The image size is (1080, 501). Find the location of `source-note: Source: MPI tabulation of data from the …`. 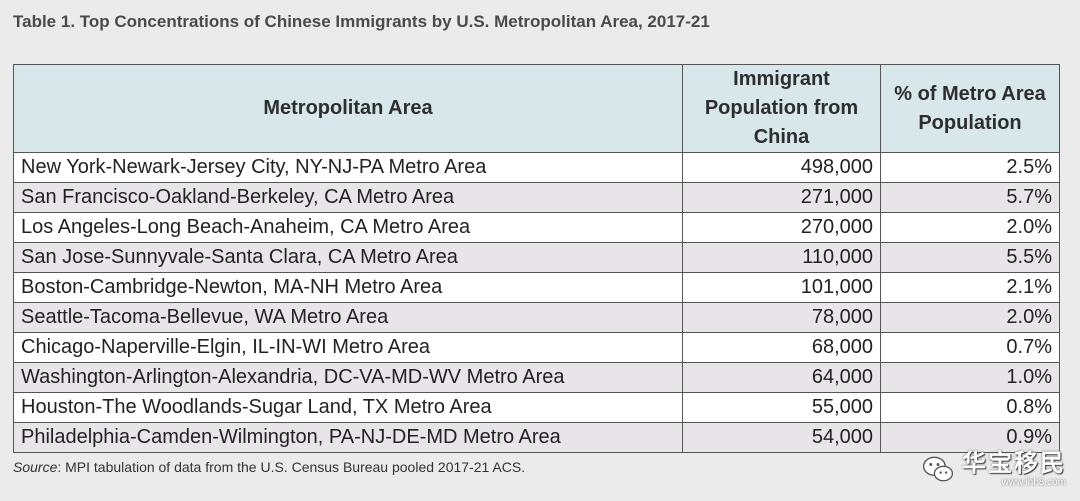

source-note: Source: MPI tabulation of data from the … is located at coordinates (269, 467).